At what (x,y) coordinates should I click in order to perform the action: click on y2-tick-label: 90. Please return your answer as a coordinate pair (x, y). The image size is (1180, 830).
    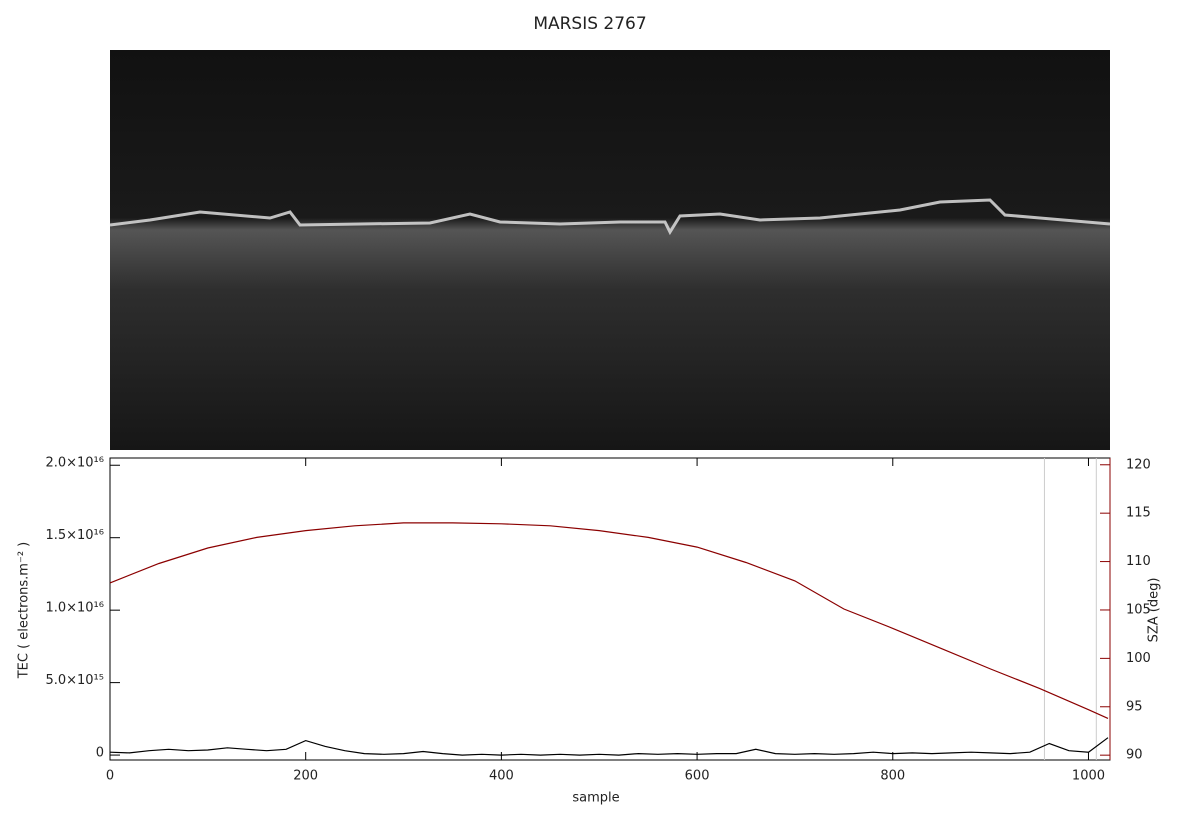
    Looking at the image, I should click on (1134, 755).